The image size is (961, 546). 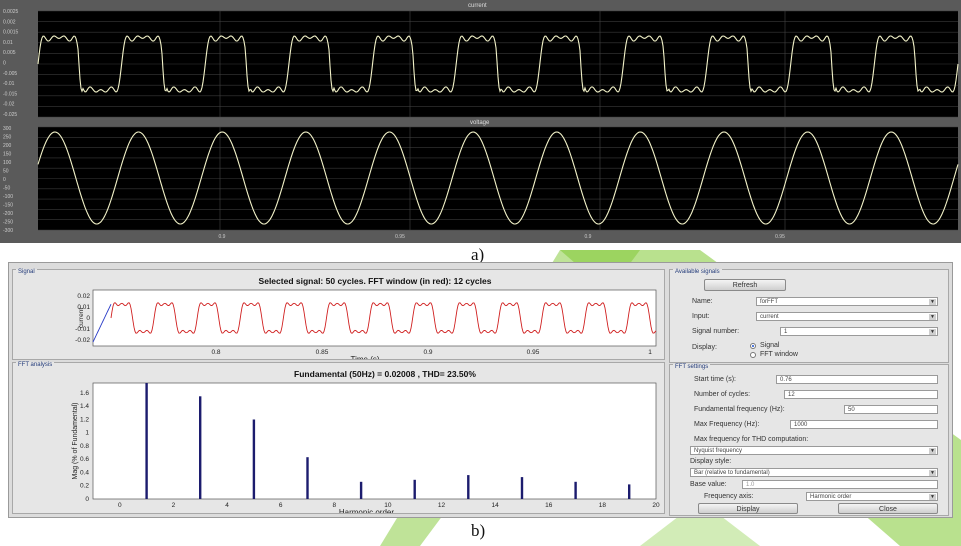 What do you see at coordinates (779, 354) in the screenshot?
I see `display-fft-window-label: FFT window` at bounding box center [779, 354].